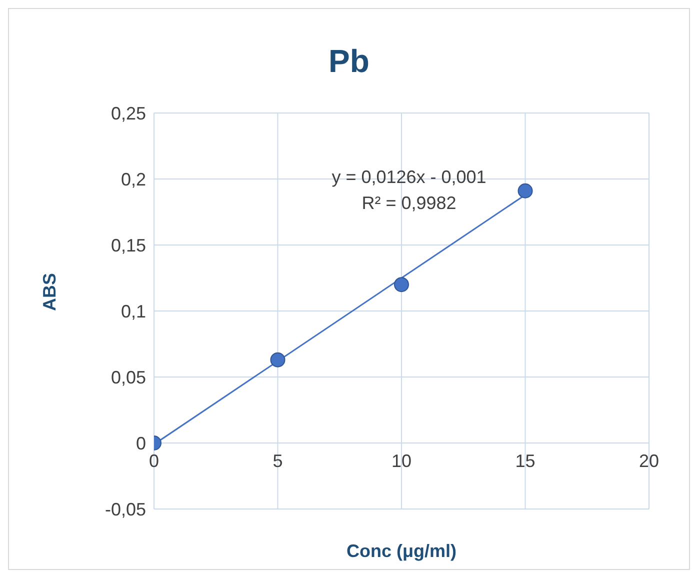  I want to click on x-tick-label: 0, so click(154, 461).